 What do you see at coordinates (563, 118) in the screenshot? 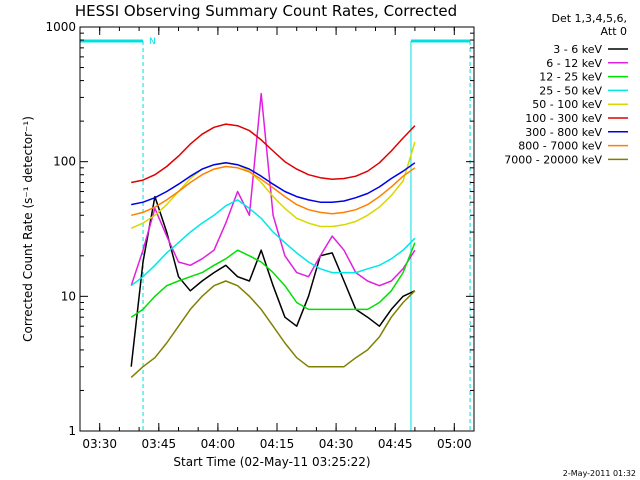
I see `legend-entry-label: 100 - 300 keV` at bounding box center [563, 118].